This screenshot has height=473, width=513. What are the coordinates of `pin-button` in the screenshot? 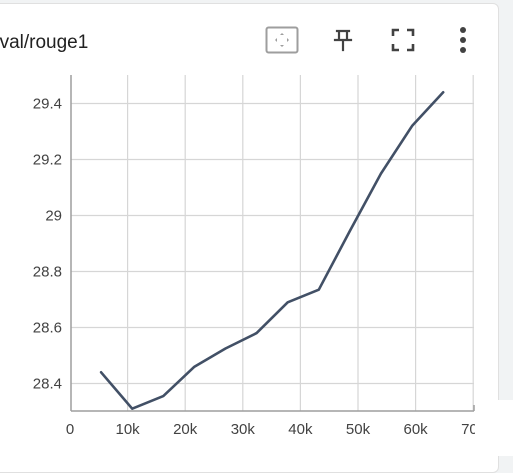 It's located at (343, 40).